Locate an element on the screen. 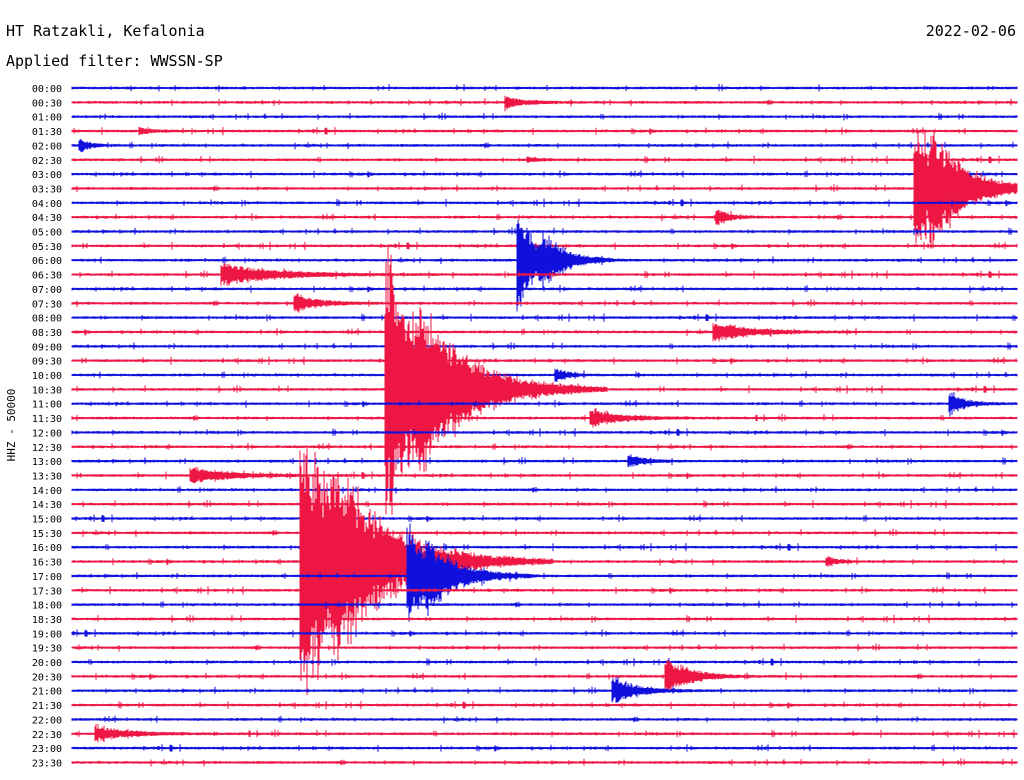  time-label: 12:30 is located at coordinates (47, 448).